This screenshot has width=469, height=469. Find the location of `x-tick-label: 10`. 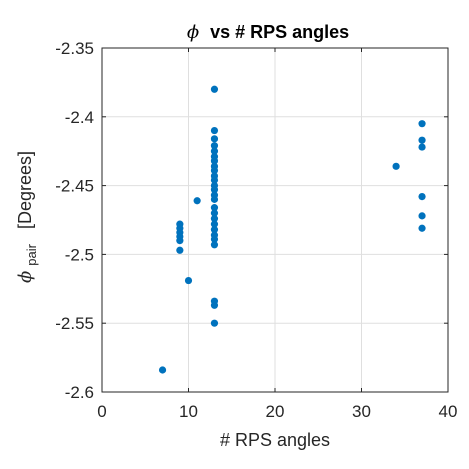

x-tick-label: 10 is located at coordinates (188, 411).